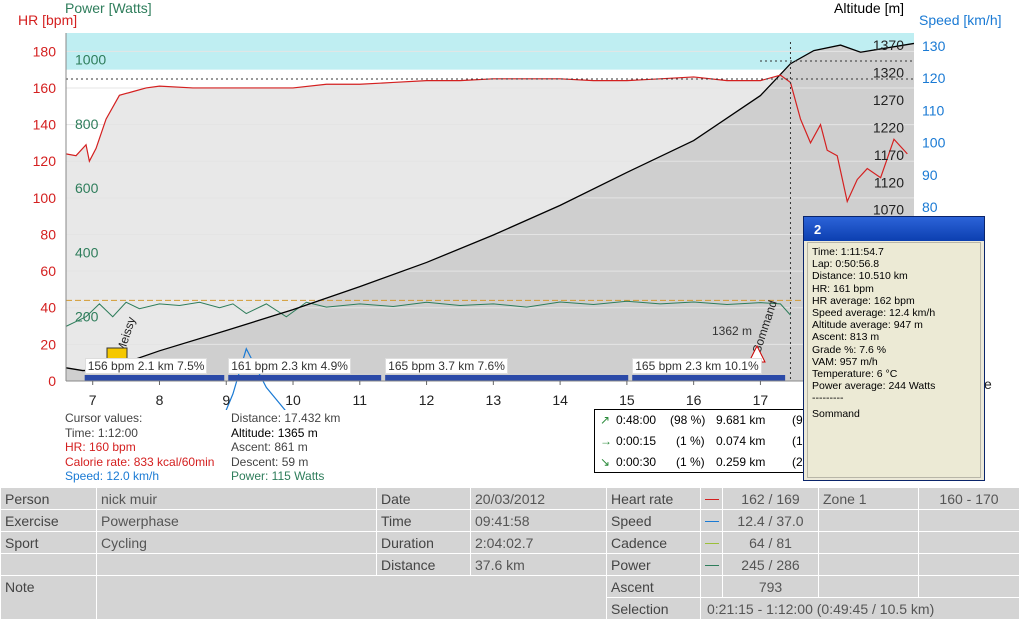 The image size is (1019, 620). What do you see at coordinates (139, 476) in the screenshot?
I see `cursor-speed: Speed: 12.0 km/h` at bounding box center [139, 476].